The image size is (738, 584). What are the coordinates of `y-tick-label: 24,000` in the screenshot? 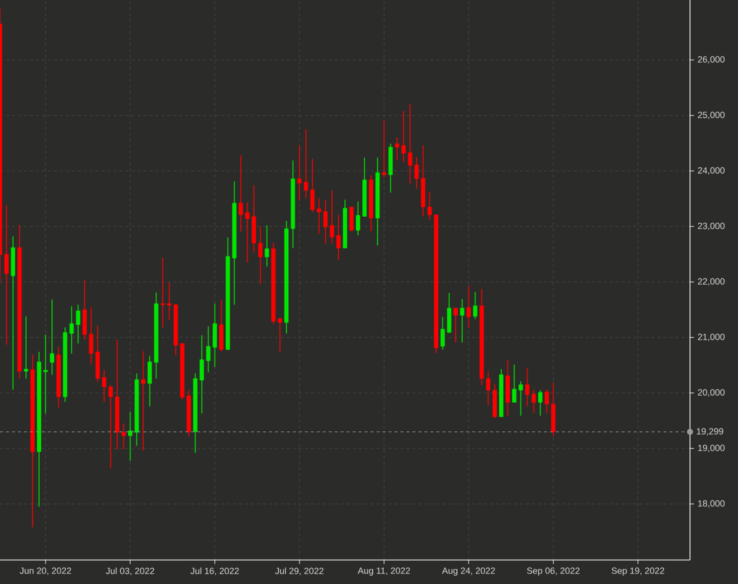 It's located at (711, 171).